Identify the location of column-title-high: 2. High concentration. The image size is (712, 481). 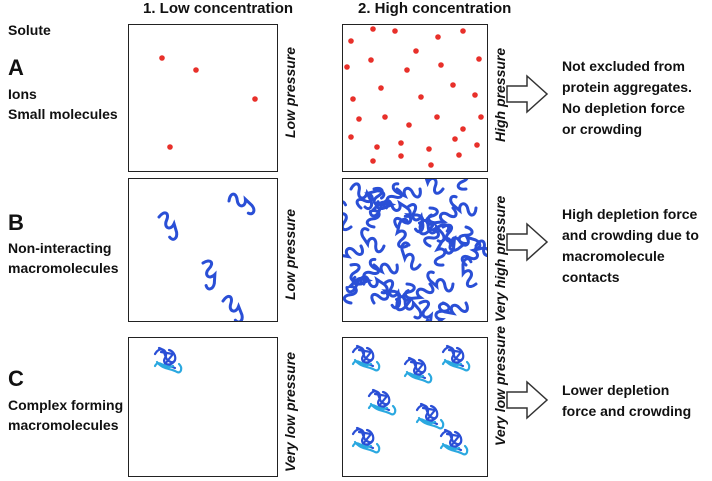
(435, 8).